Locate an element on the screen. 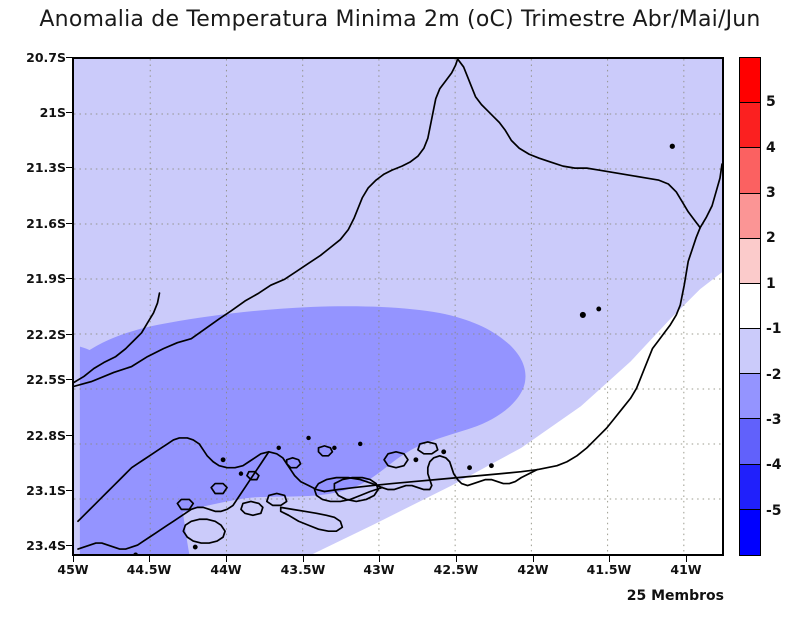 The image size is (800, 618). colorbar-tick-label: -4 is located at coordinates (774, 465).